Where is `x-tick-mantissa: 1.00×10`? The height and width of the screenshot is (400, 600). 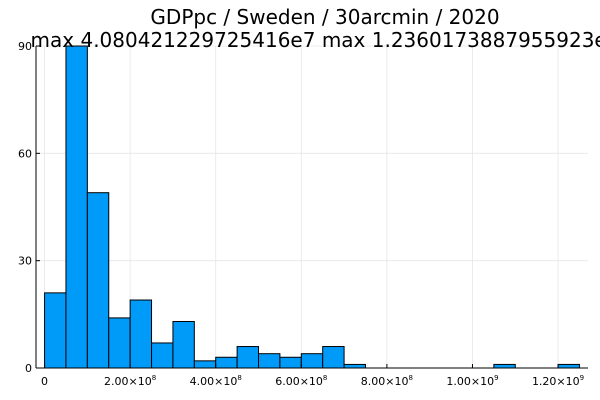 x-tick-mantissa: 1.00×10 is located at coordinates (470, 381).